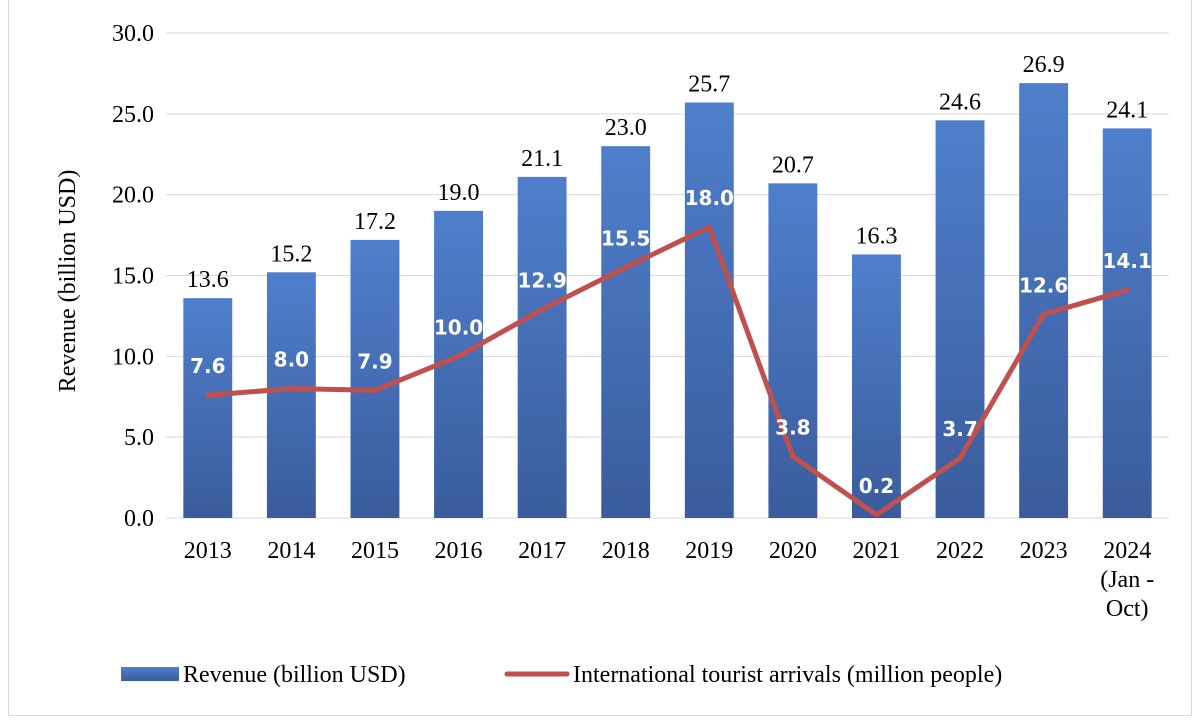  I want to click on arrivals-value-label: 3.8, so click(792, 428).